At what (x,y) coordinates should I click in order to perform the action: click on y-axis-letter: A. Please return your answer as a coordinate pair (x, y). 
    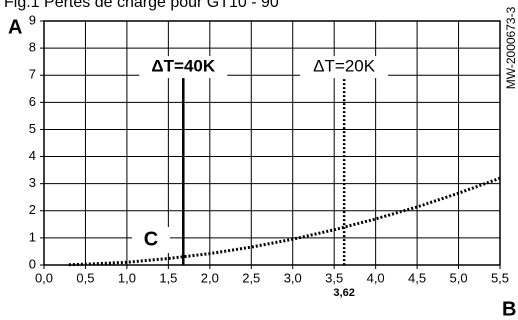
    Looking at the image, I should click on (15, 27).